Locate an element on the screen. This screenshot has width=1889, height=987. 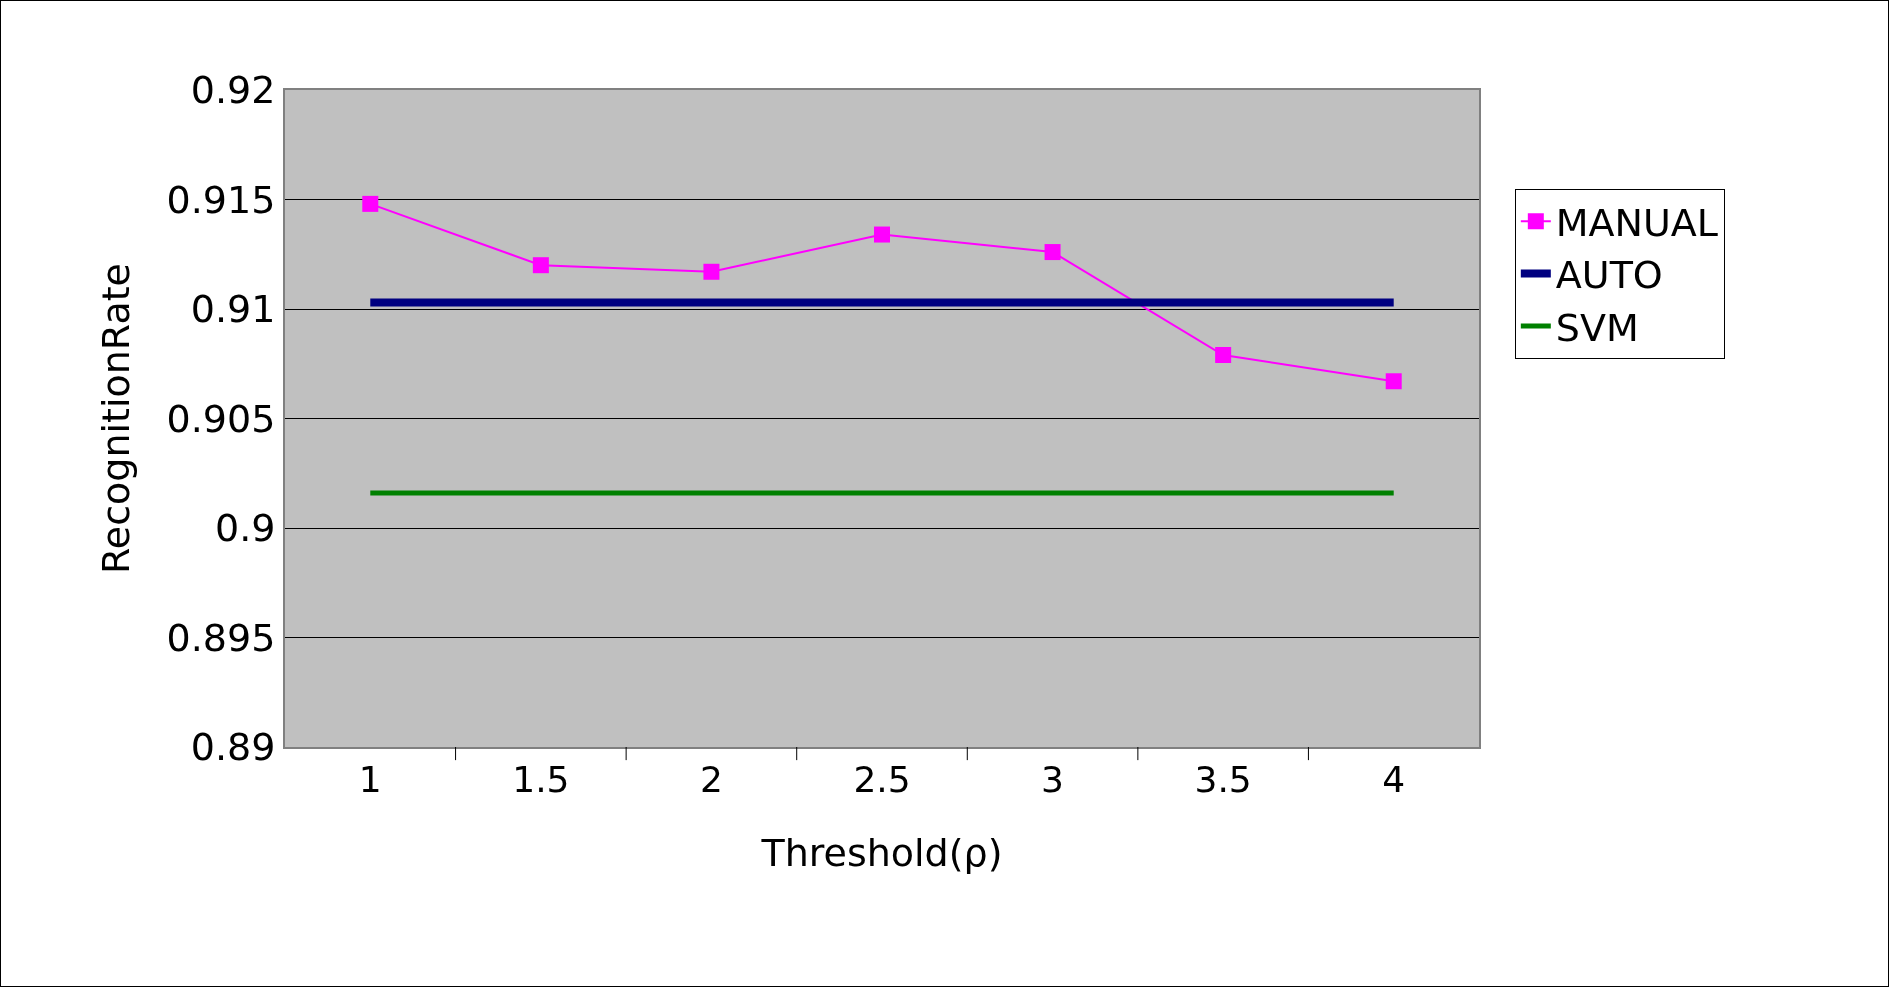
x-tick-label: 2.5 is located at coordinates (882, 780).